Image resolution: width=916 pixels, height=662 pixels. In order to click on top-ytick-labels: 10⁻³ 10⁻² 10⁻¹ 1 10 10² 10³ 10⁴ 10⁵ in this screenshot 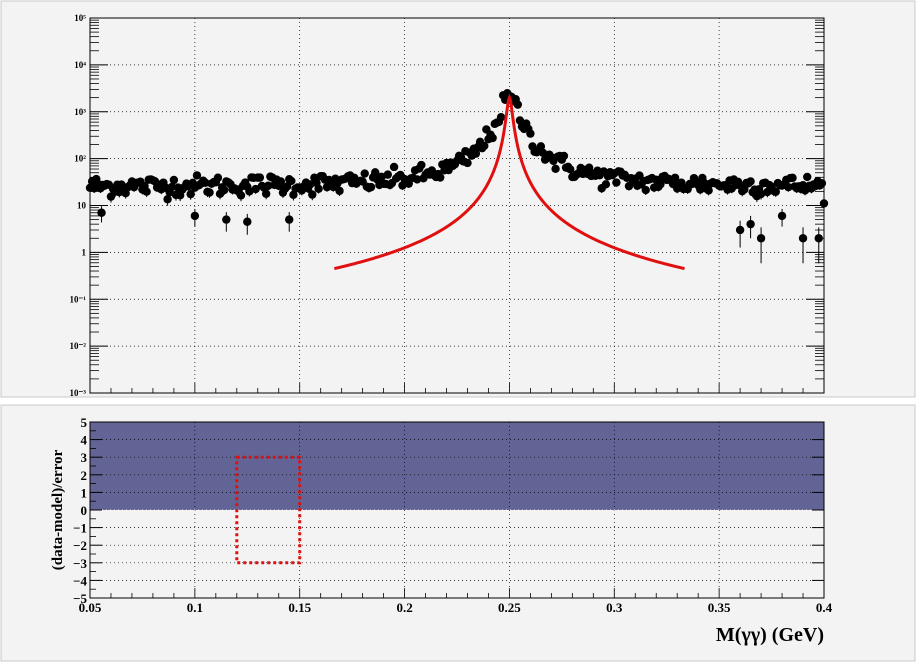, I will do `click(78, 205)`.